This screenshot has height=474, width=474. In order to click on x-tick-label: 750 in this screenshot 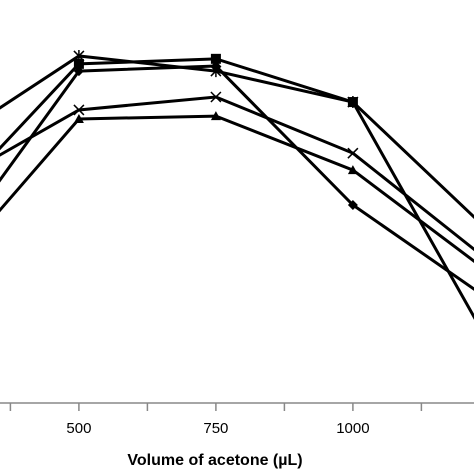, I will do `click(215, 428)`.